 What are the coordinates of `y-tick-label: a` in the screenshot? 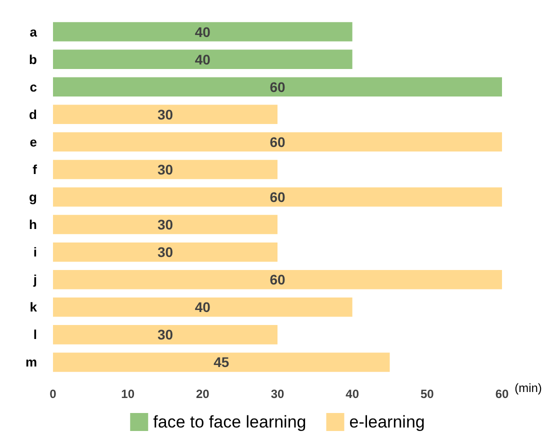 It's located at (34, 32).